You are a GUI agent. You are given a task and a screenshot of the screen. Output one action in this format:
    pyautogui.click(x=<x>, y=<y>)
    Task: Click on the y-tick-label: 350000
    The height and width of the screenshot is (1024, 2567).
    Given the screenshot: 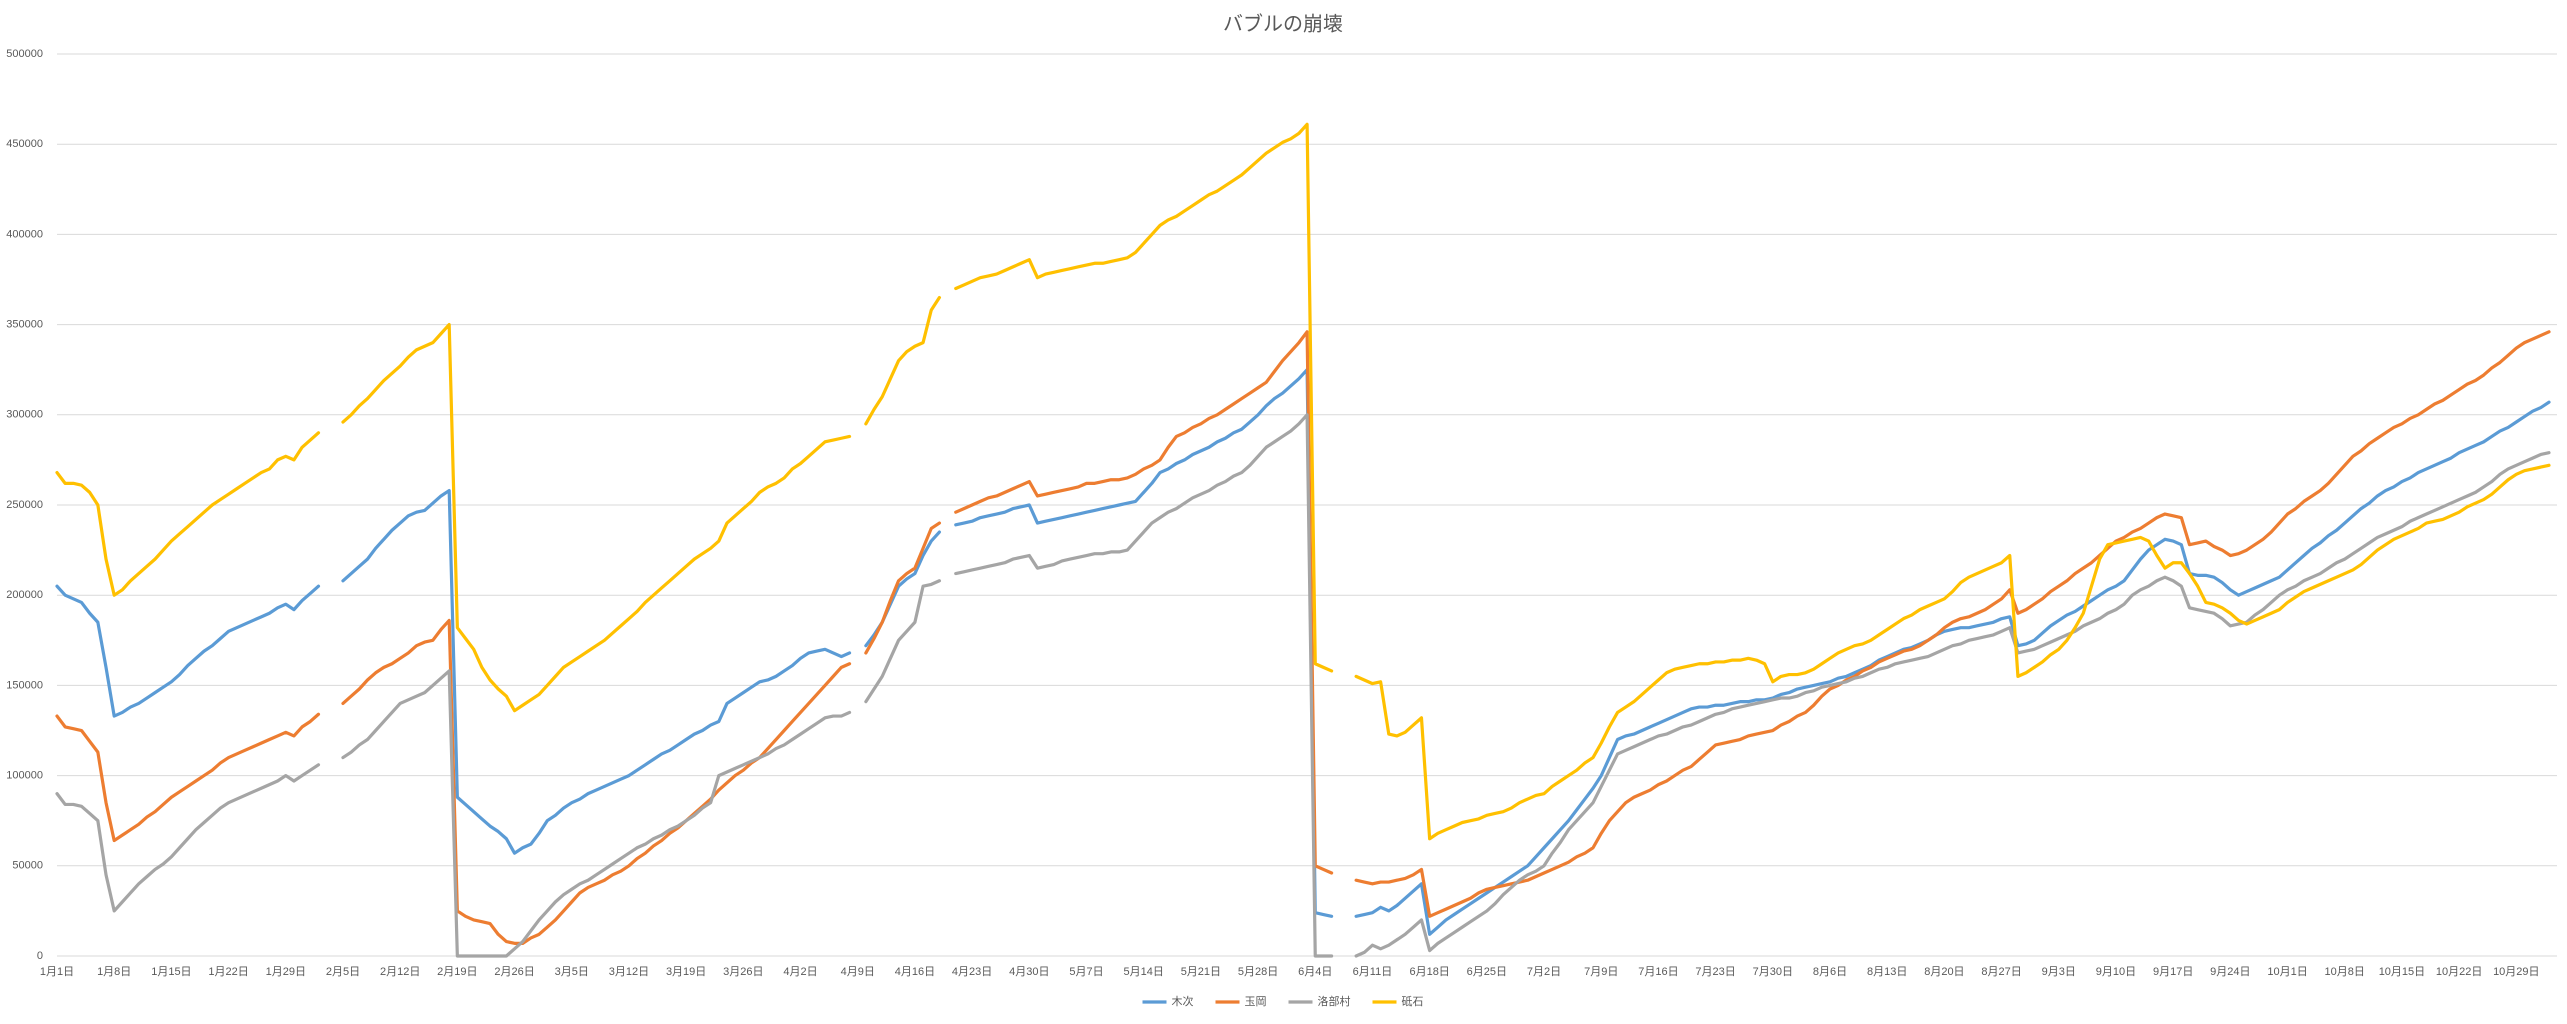 What is the action you would take?
    pyautogui.click(x=24, y=325)
    